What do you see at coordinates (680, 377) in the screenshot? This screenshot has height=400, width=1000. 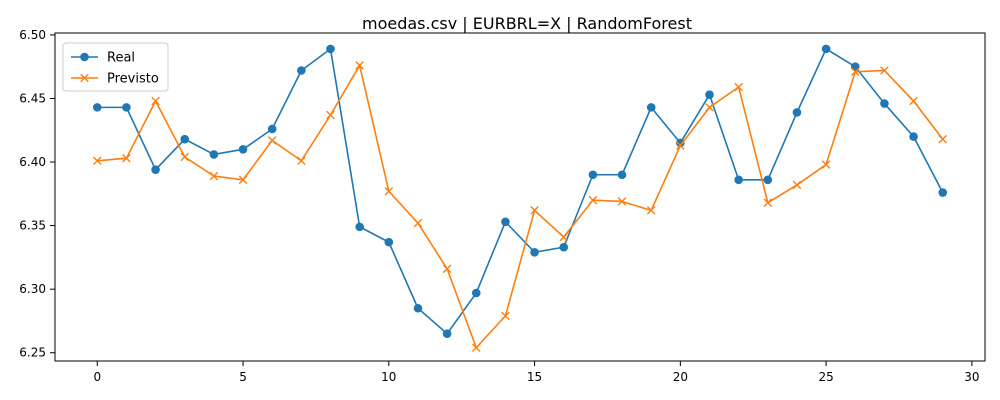 I see `x-tick-label: 20` at bounding box center [680, 377].